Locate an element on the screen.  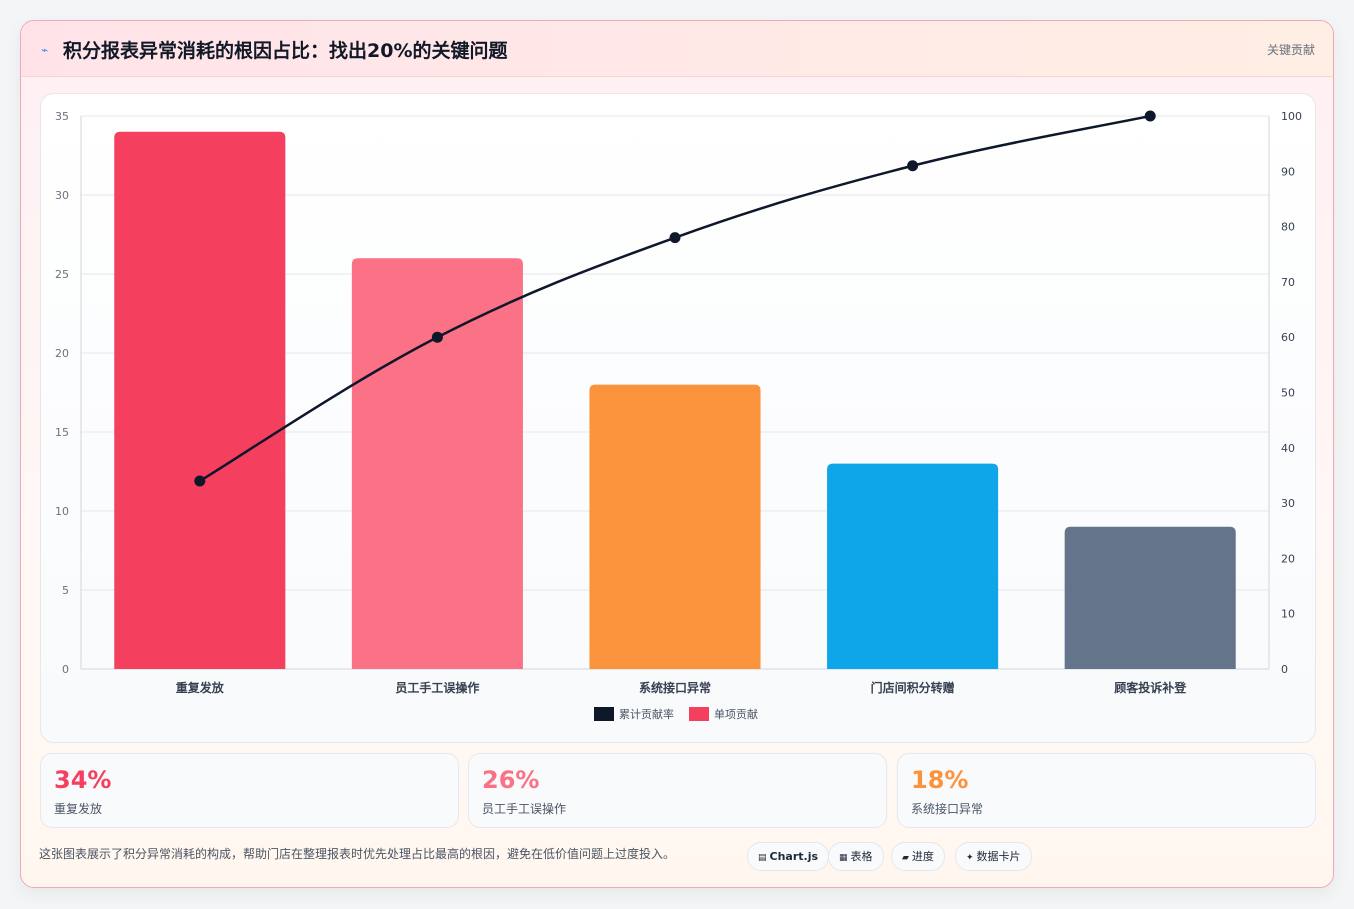
chip-label: 进度 is located at coordinates (922, 856).